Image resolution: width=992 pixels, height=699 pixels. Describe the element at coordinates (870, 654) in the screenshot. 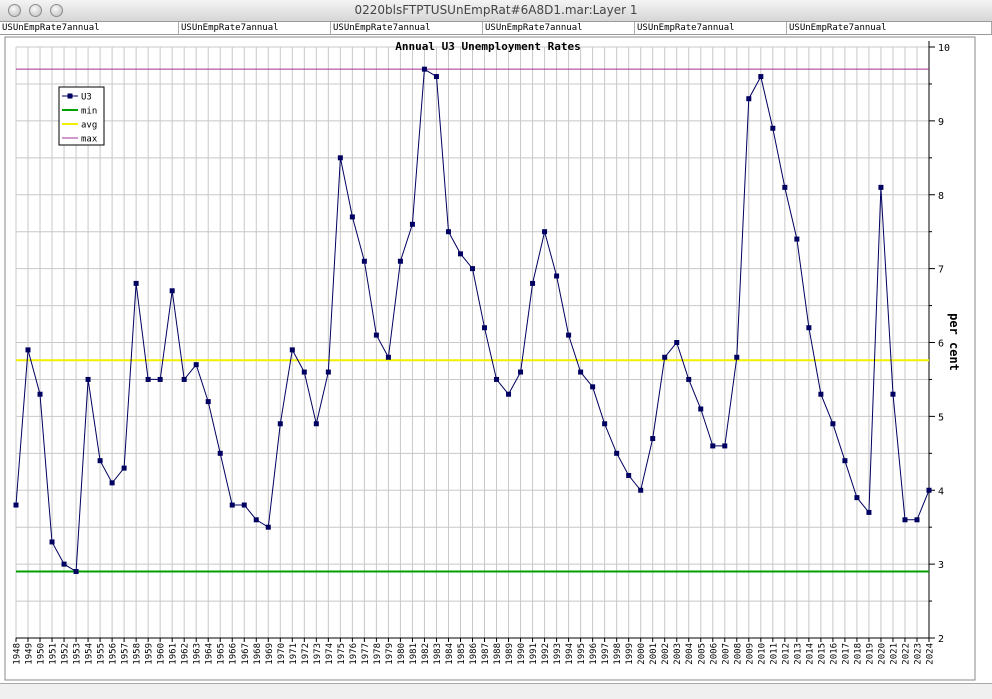

I see `x-tick-label: 2019` at that location.